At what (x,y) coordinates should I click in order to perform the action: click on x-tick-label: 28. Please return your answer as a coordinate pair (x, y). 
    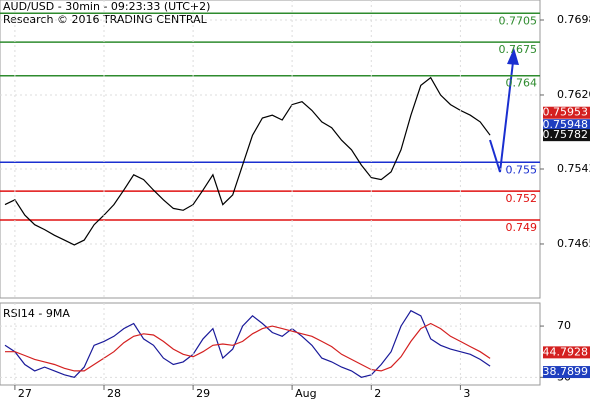
    Looking at the image, I should click on (114, 393).